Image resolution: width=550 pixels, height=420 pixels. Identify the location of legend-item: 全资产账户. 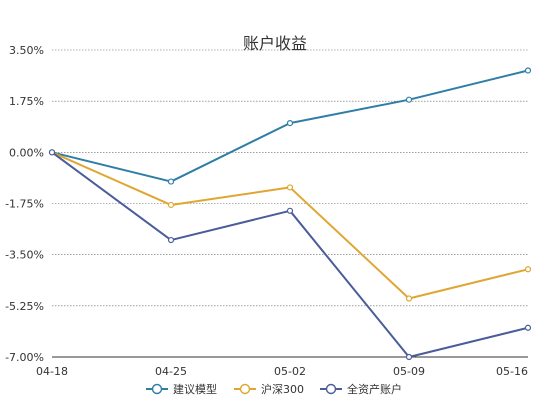
(361, 389).